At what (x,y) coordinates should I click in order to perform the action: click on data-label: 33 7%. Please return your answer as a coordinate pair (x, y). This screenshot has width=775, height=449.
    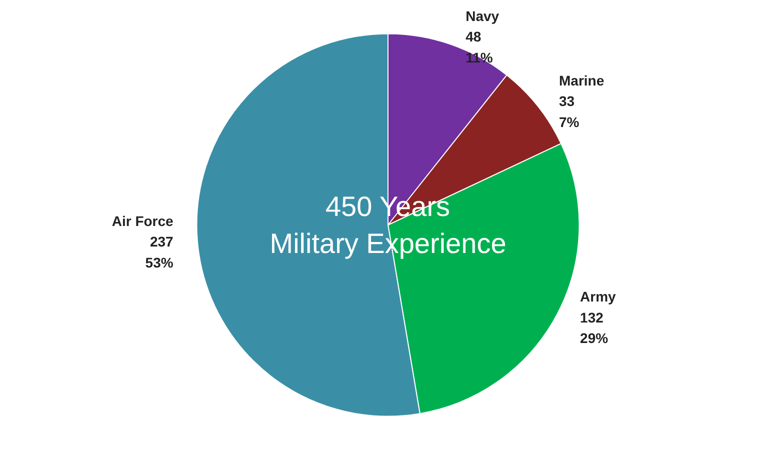
    Looking at the image, I should click on (569, 111).